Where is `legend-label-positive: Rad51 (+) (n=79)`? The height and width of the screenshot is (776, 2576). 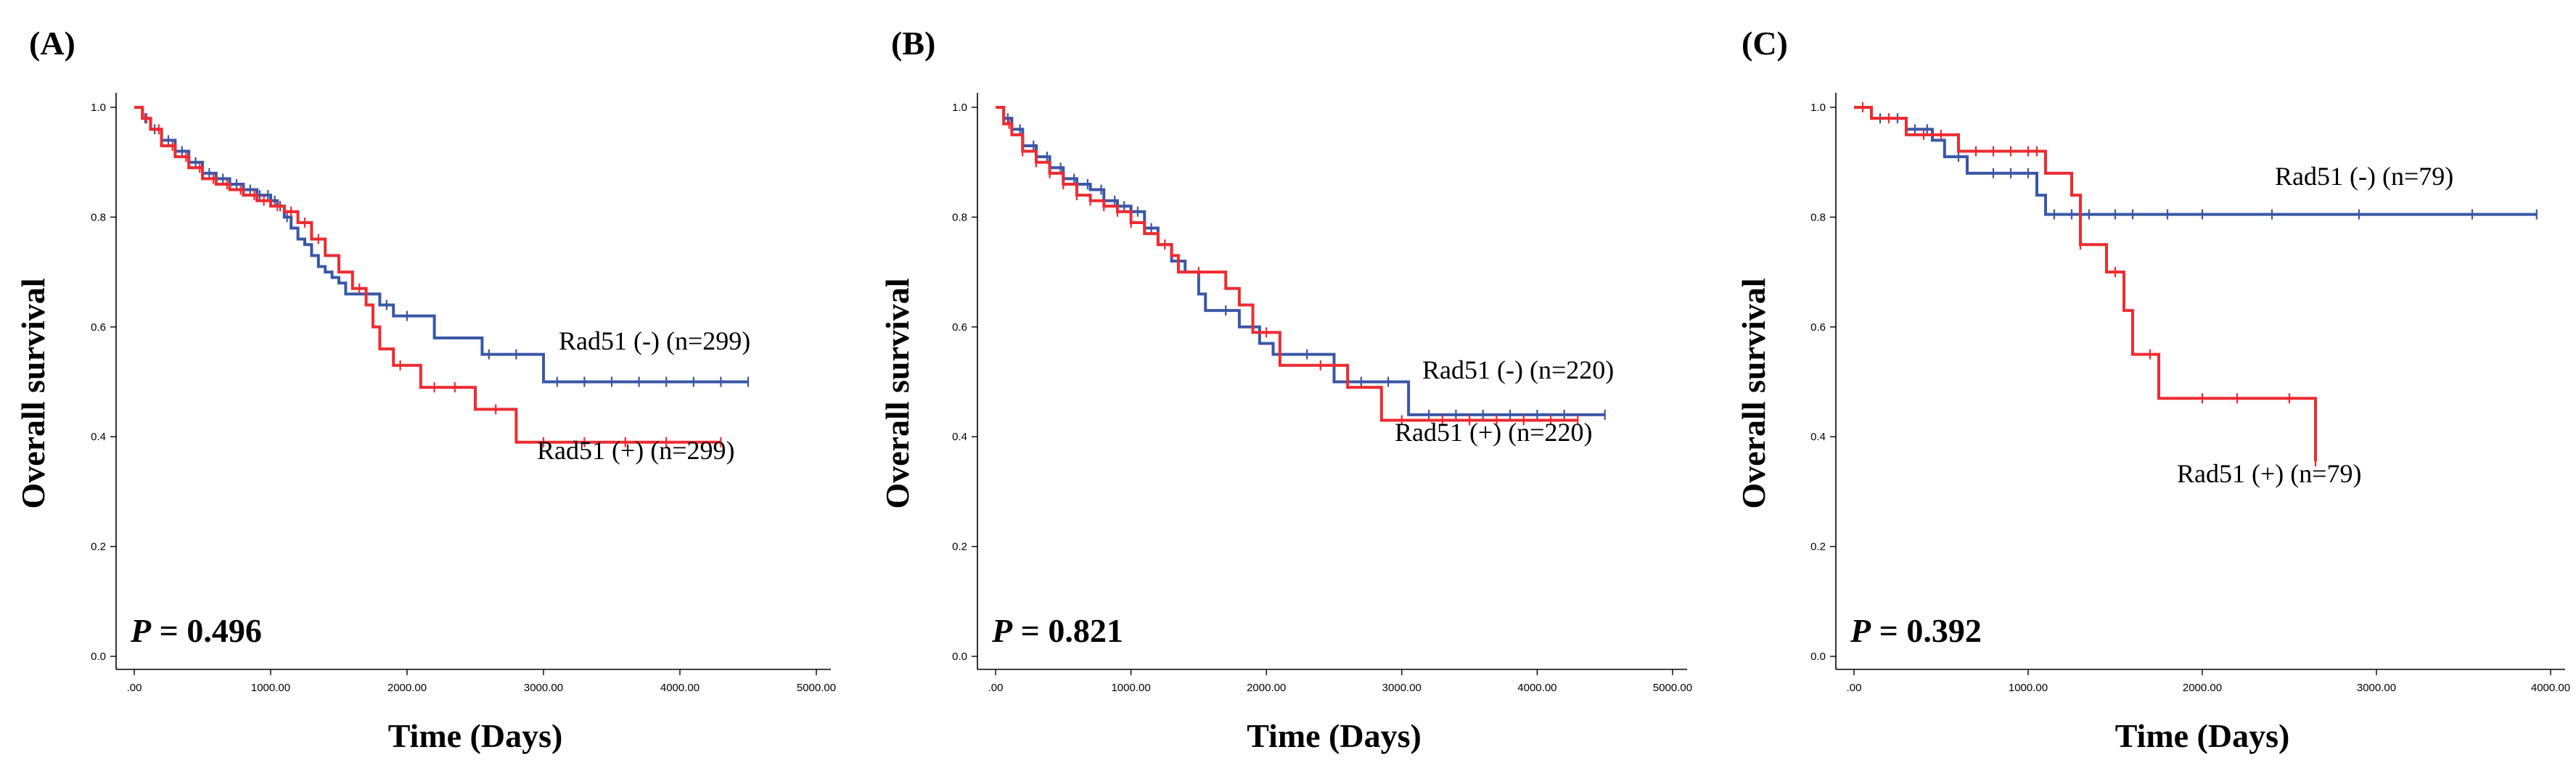 legend-label-positive: Rad51 (+) (n=79) is located at coordinates (2269, 473).